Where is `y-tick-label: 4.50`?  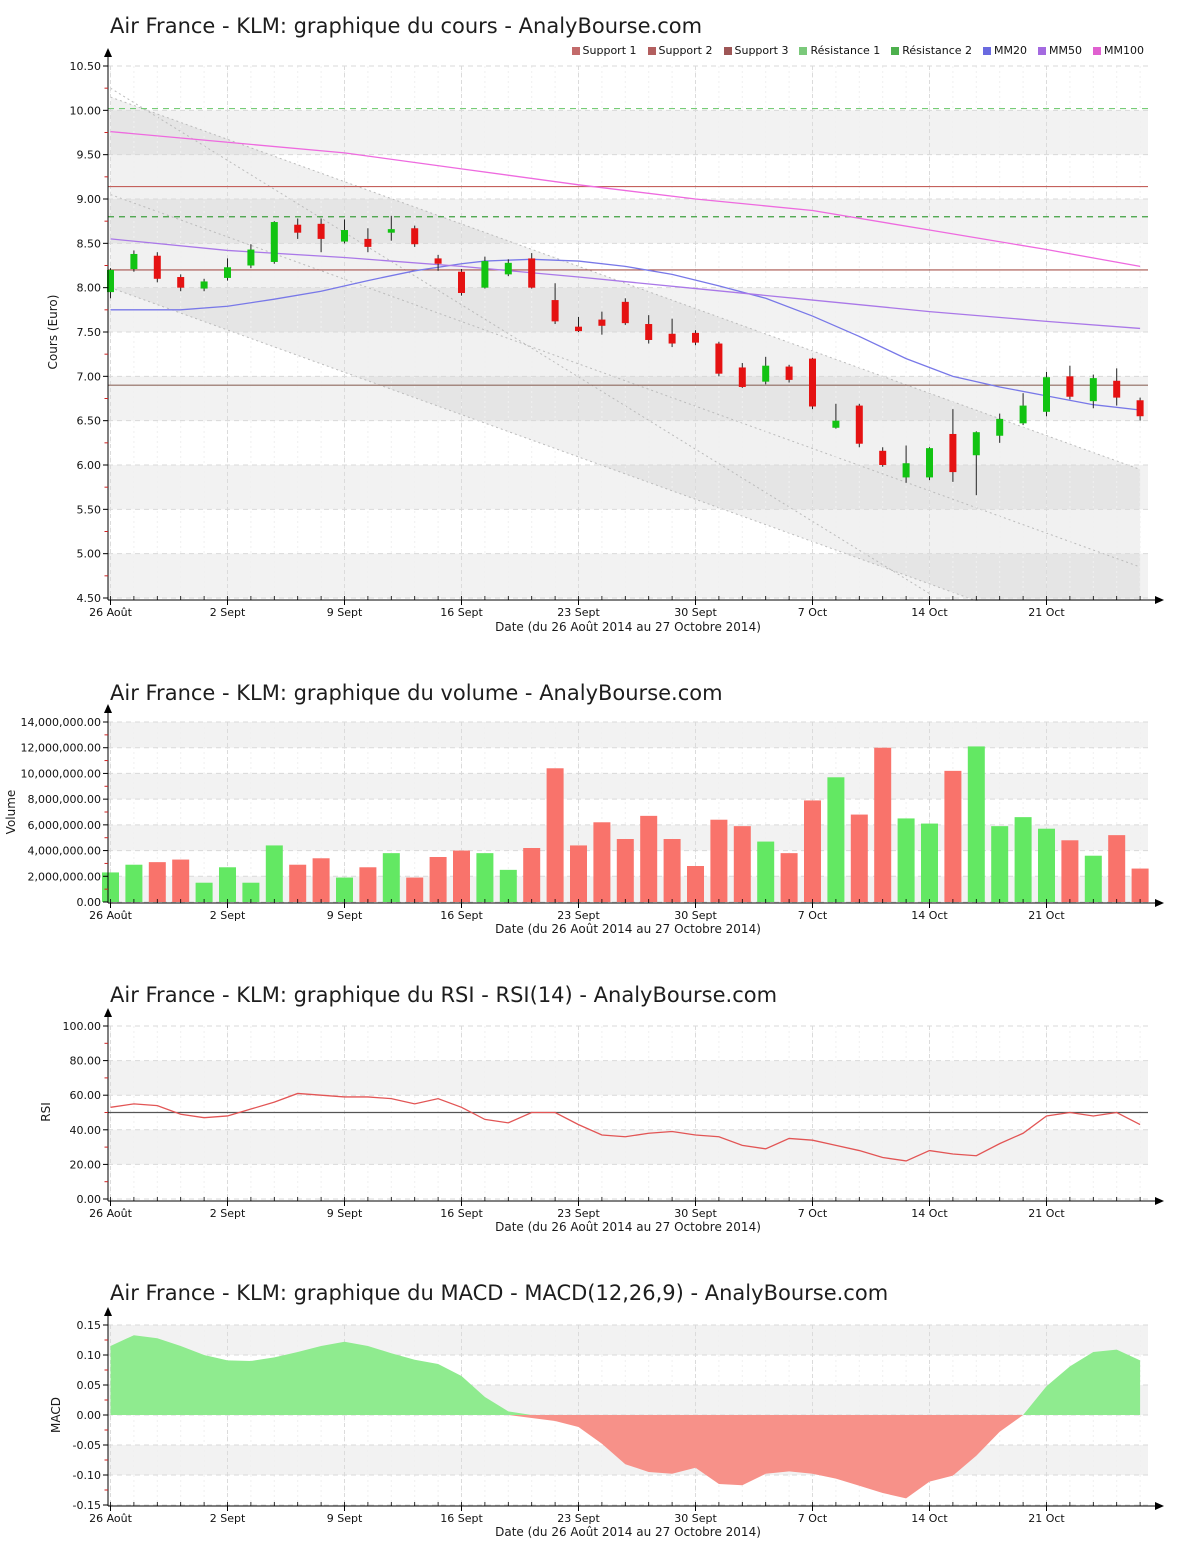 y-tick-label: 4.50 is located at coordinates (89, 598).